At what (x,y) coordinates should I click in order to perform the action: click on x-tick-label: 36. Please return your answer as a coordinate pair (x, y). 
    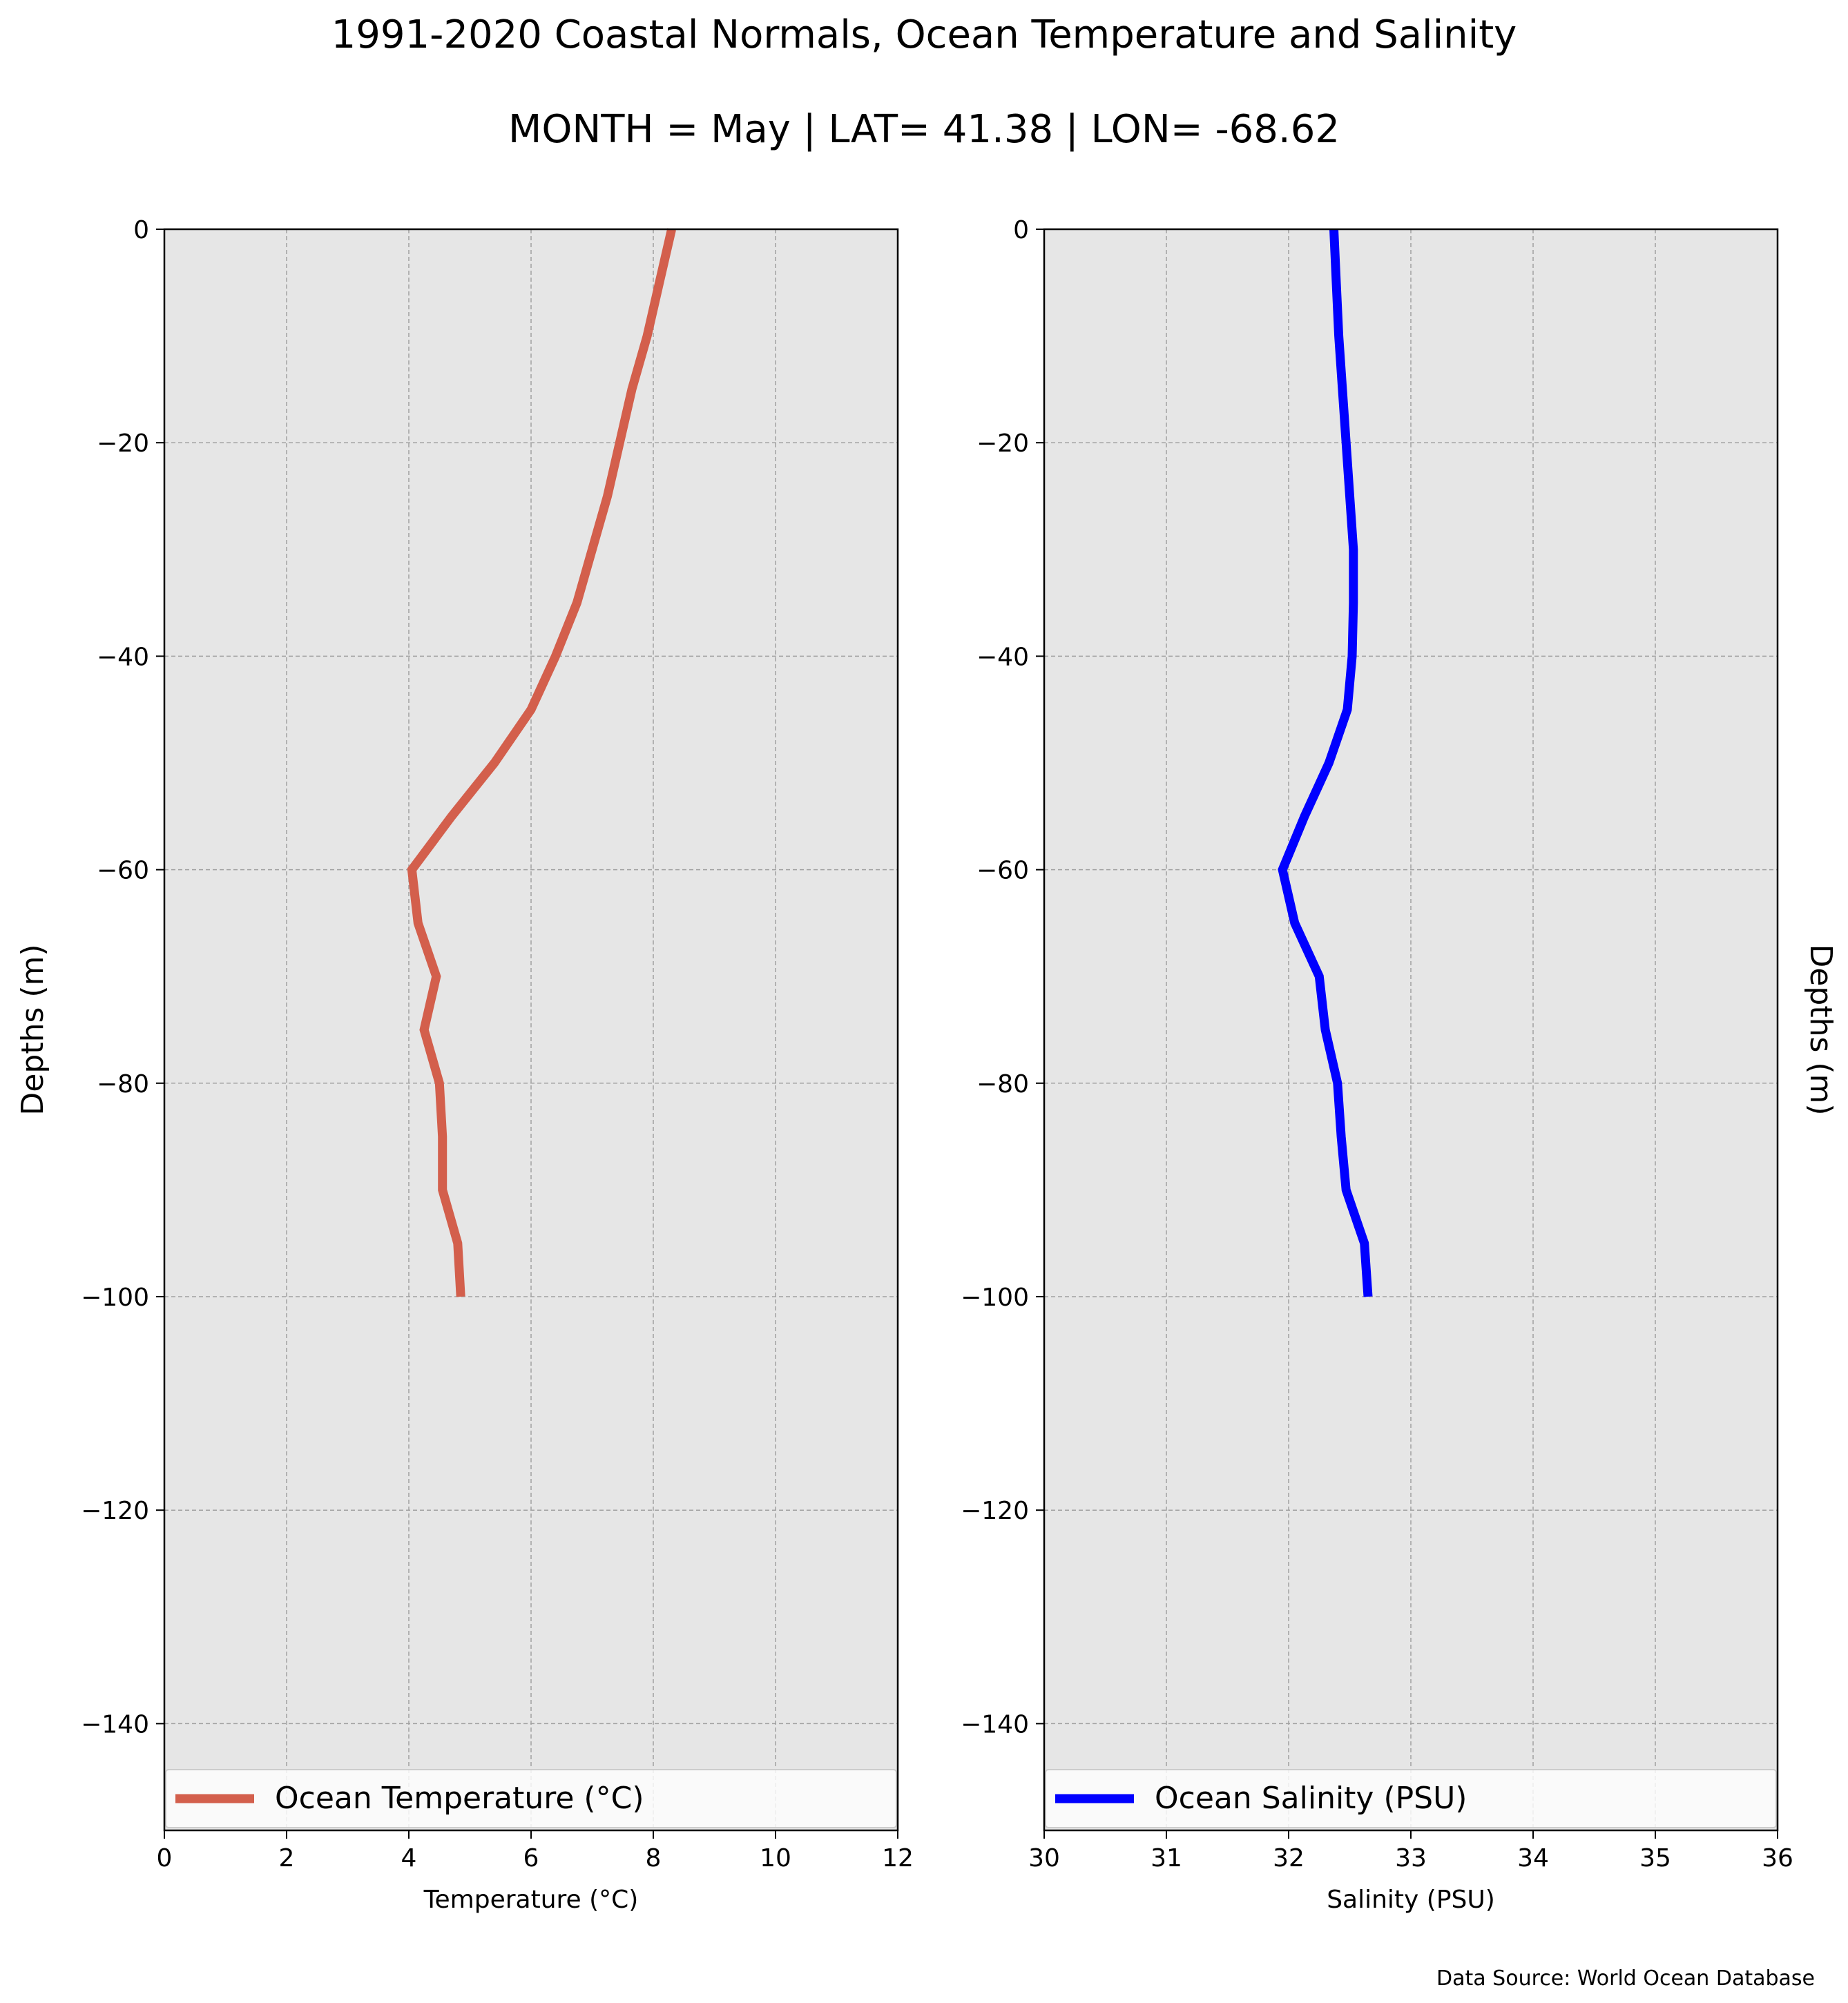
    Looking at the image, I should click on (1777, 1858).